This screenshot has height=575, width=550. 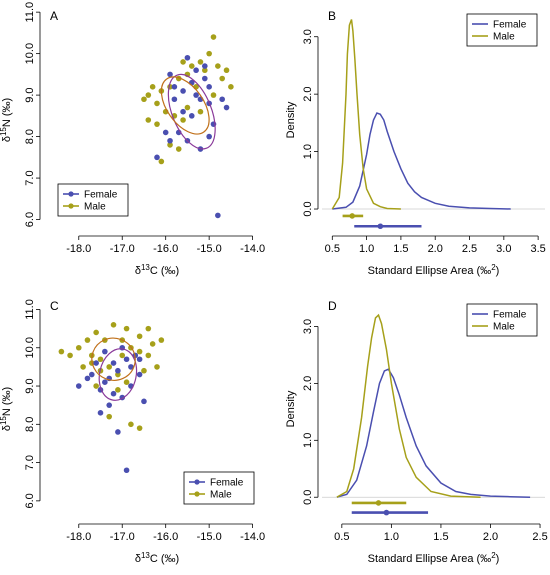 I want to click on x-tick-label: -18.0, so click(x=78, y=537).